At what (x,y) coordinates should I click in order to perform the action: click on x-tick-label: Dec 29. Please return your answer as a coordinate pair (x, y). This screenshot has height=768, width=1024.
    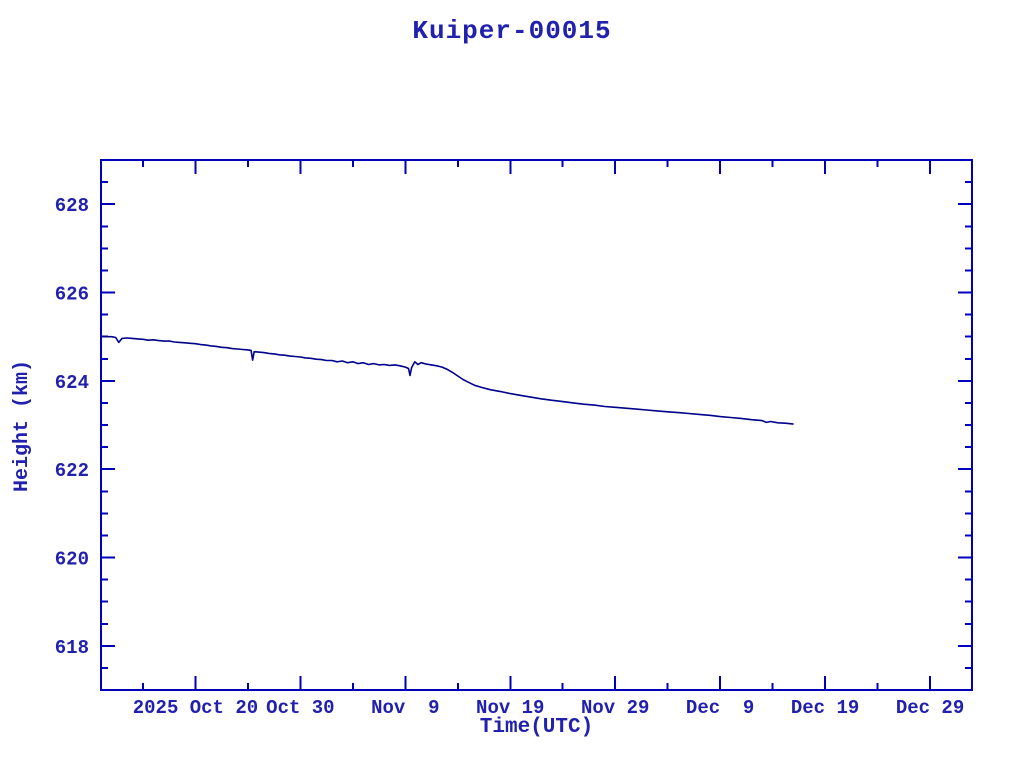
    Looking at the image, I should click on (930, 708).